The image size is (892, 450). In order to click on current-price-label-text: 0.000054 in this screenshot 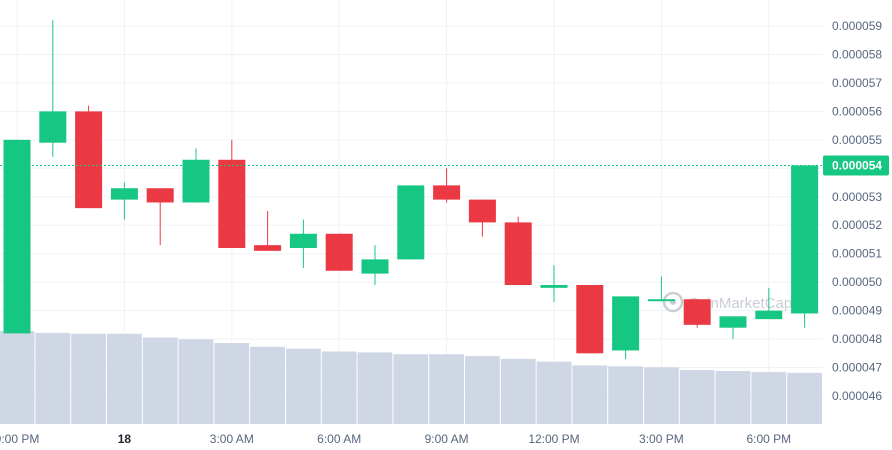, I will do `click(857, 165)`.